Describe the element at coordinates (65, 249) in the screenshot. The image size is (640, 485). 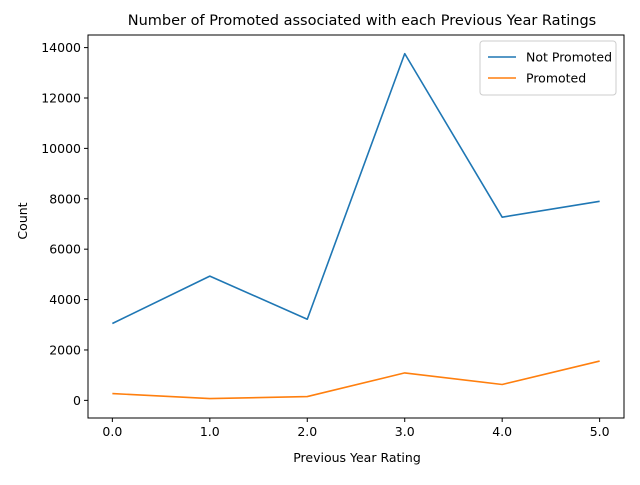
I see `y-tick-label: 6000` at that location.